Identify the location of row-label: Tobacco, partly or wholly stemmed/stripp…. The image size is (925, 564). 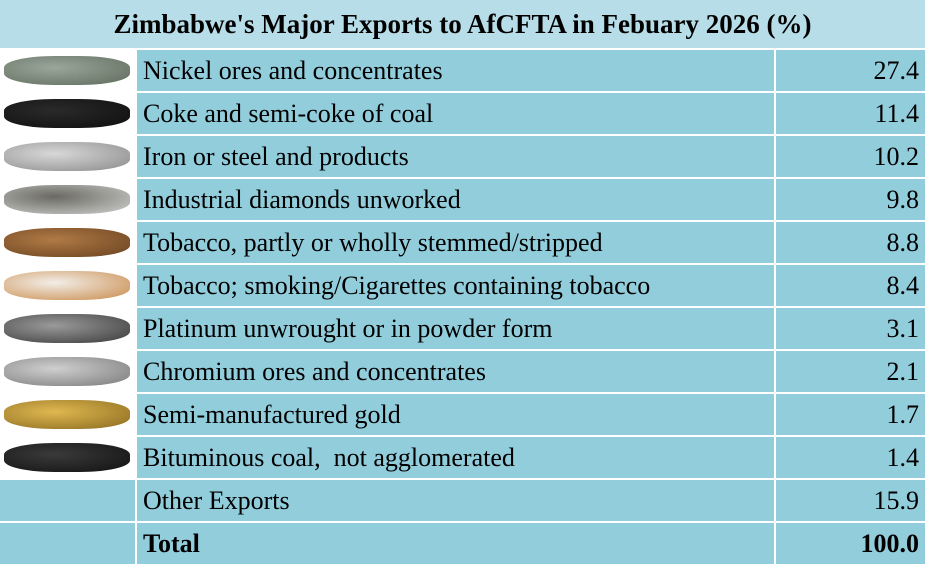
(455, 242).